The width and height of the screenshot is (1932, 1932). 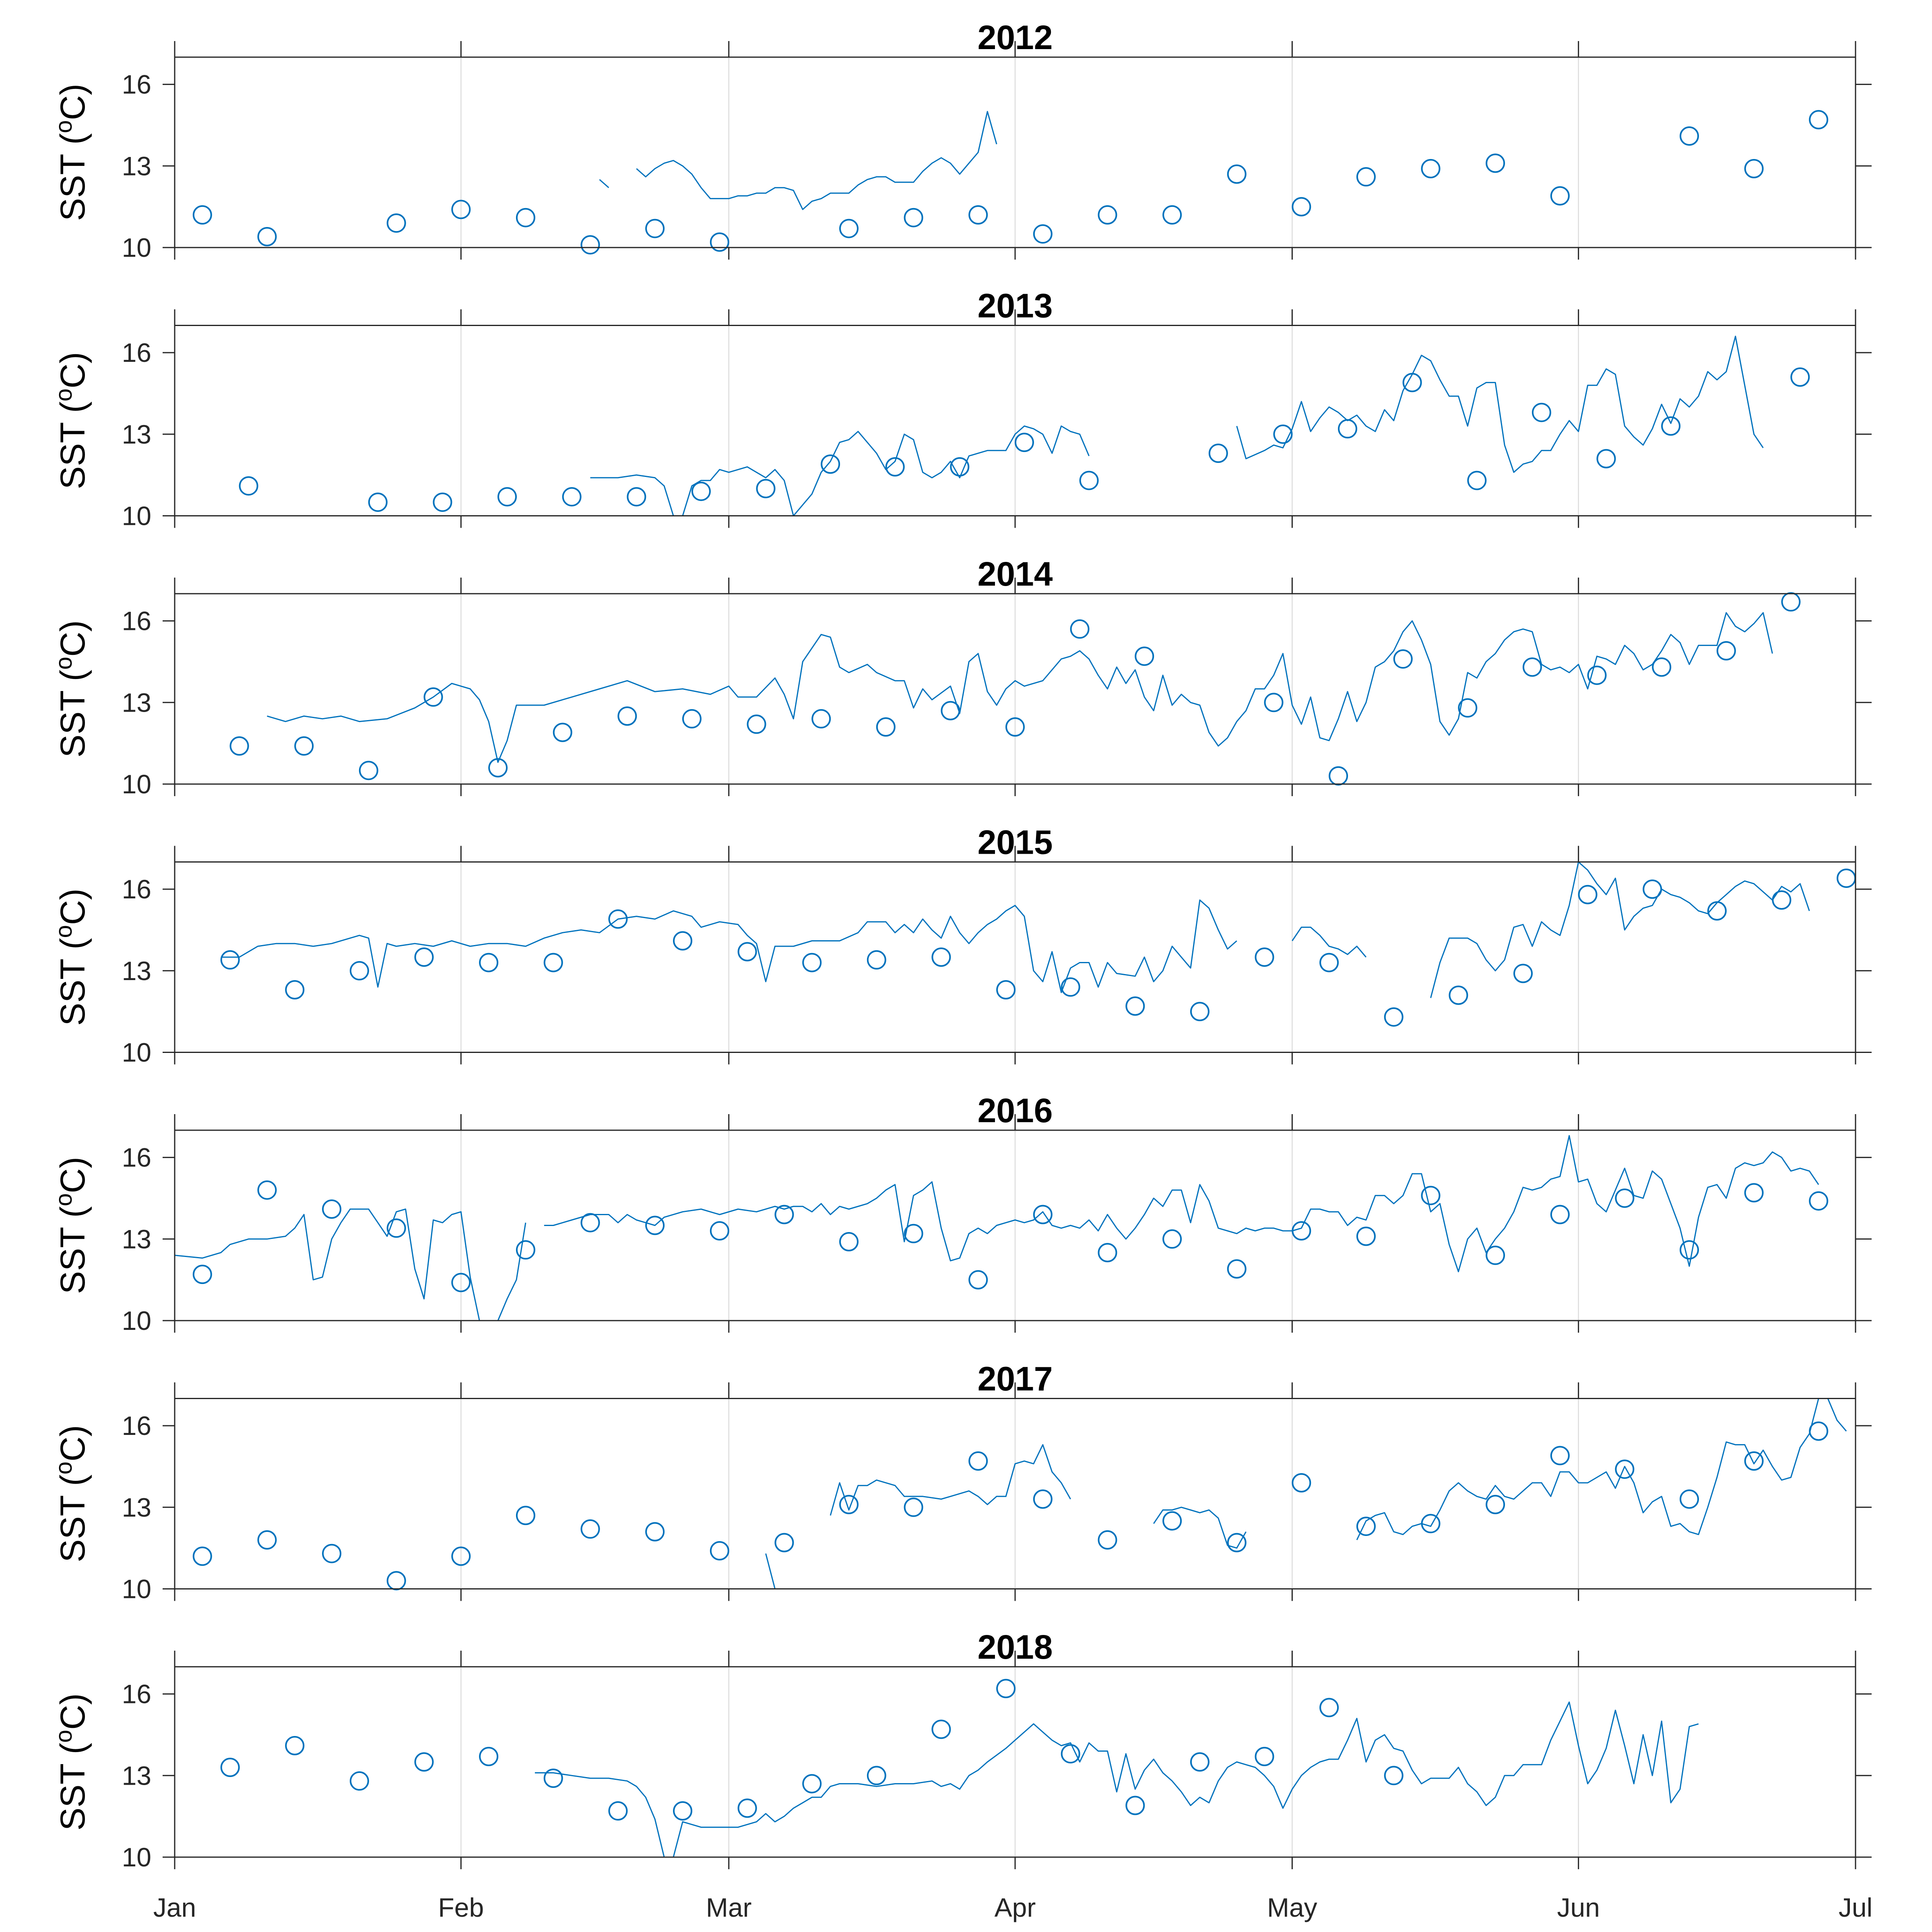 I want to click on panel-title: 2012, so click(x=1015, y=37).